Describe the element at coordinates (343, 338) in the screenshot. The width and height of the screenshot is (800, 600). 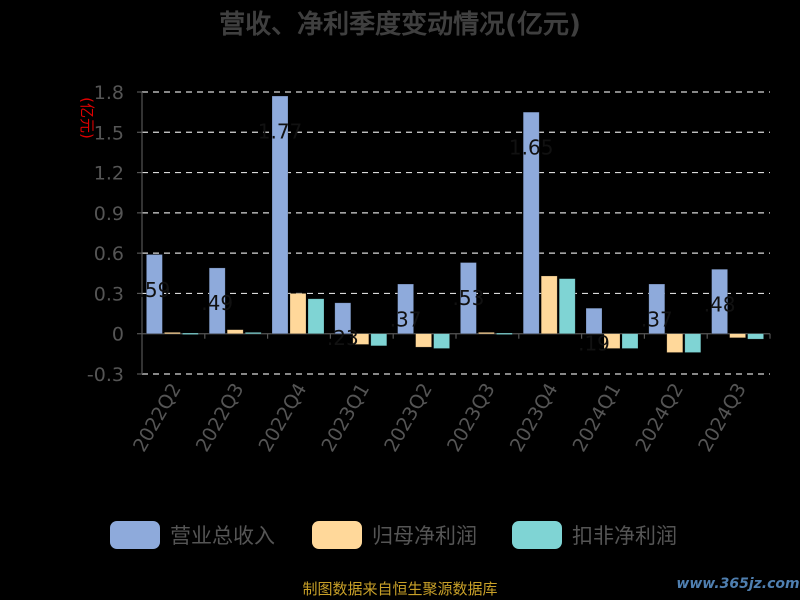
I see `data-label-2023q1: .23` at that location.